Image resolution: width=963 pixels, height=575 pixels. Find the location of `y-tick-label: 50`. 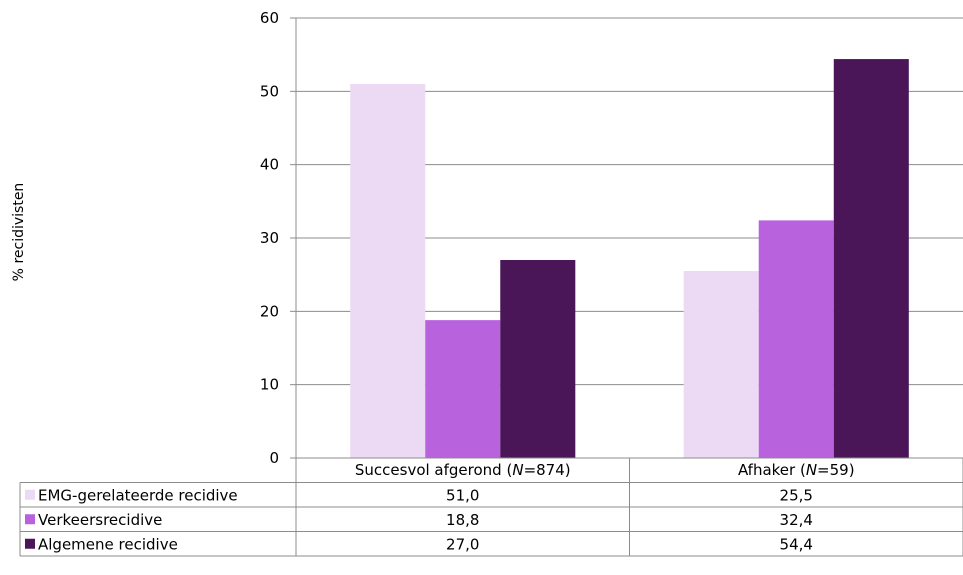

y-tick-label: 50 is located at coordinates (269, 91).